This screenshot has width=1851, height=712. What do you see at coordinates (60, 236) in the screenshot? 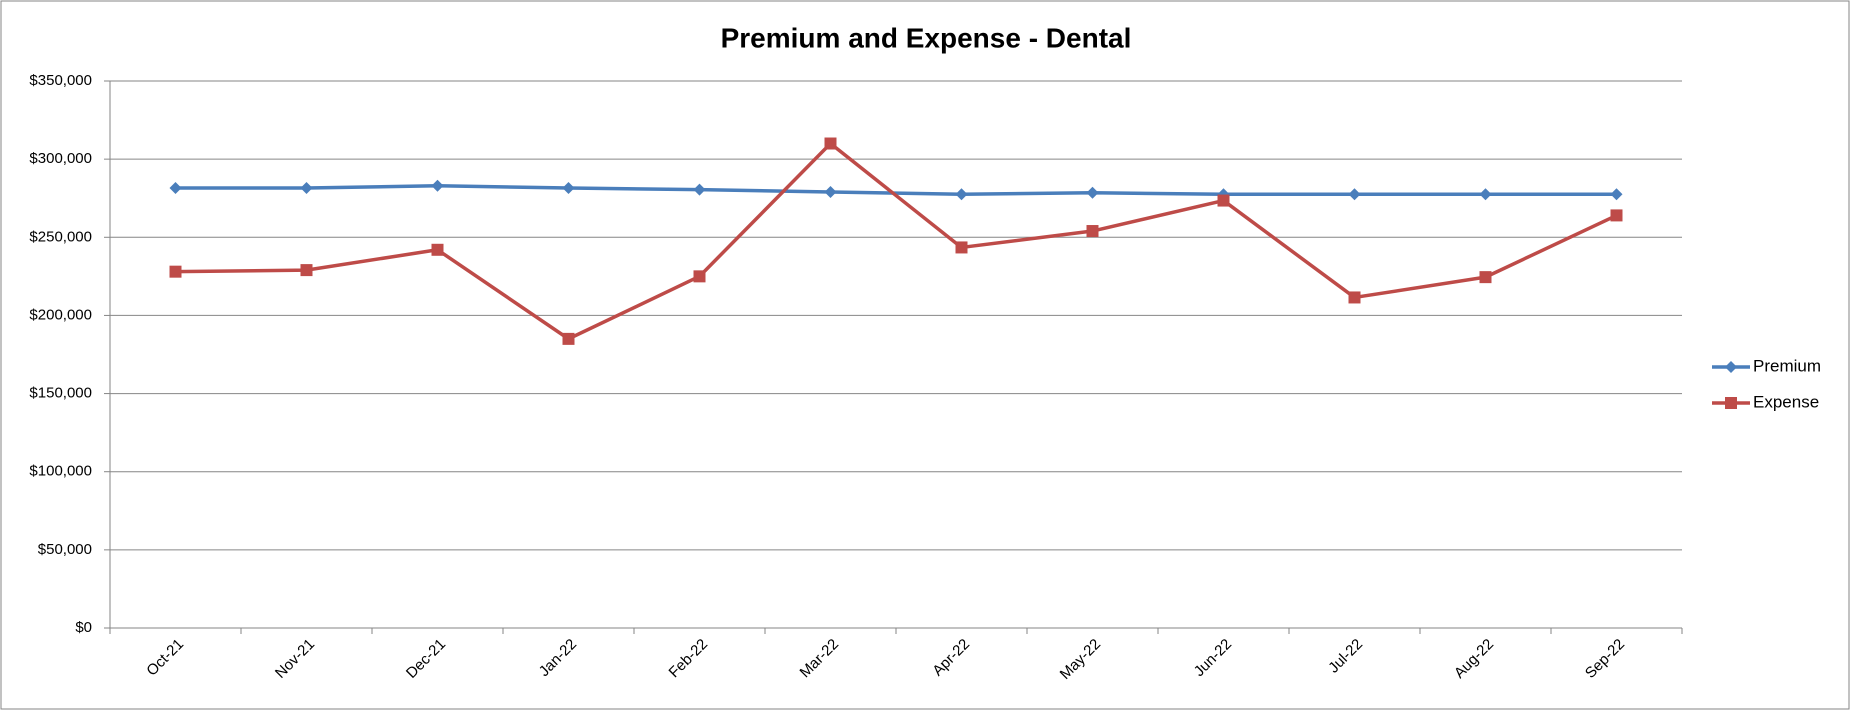
I see `y-tick-label: $250,000` at bounding box center [60, 236].